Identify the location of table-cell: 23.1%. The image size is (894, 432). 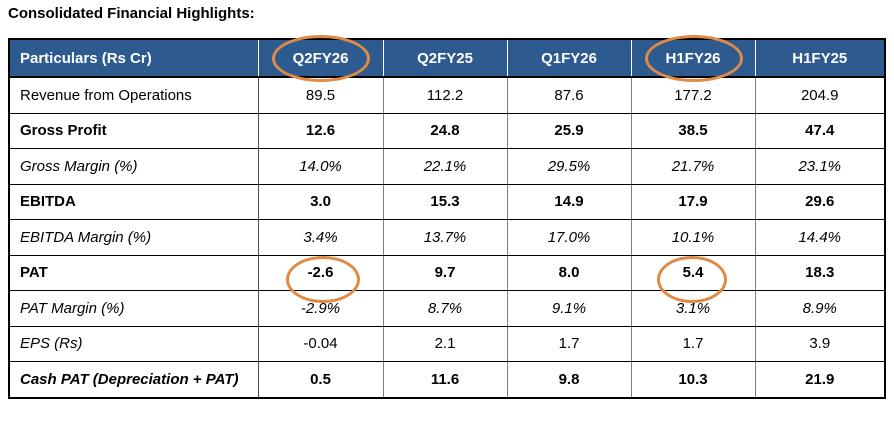
(819, 166).